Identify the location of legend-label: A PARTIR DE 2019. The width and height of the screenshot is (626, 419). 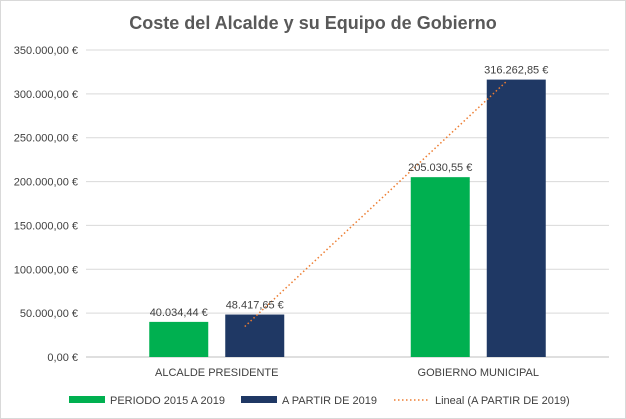
(329, 401).